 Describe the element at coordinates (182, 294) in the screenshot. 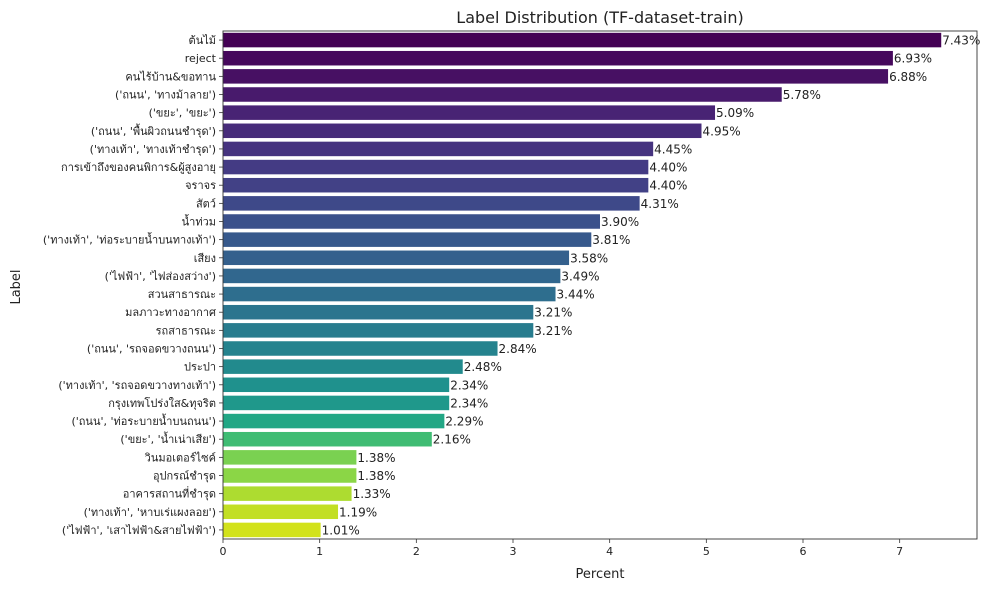

I see `y-tick-label: สวนสาธารณะ` at that location.